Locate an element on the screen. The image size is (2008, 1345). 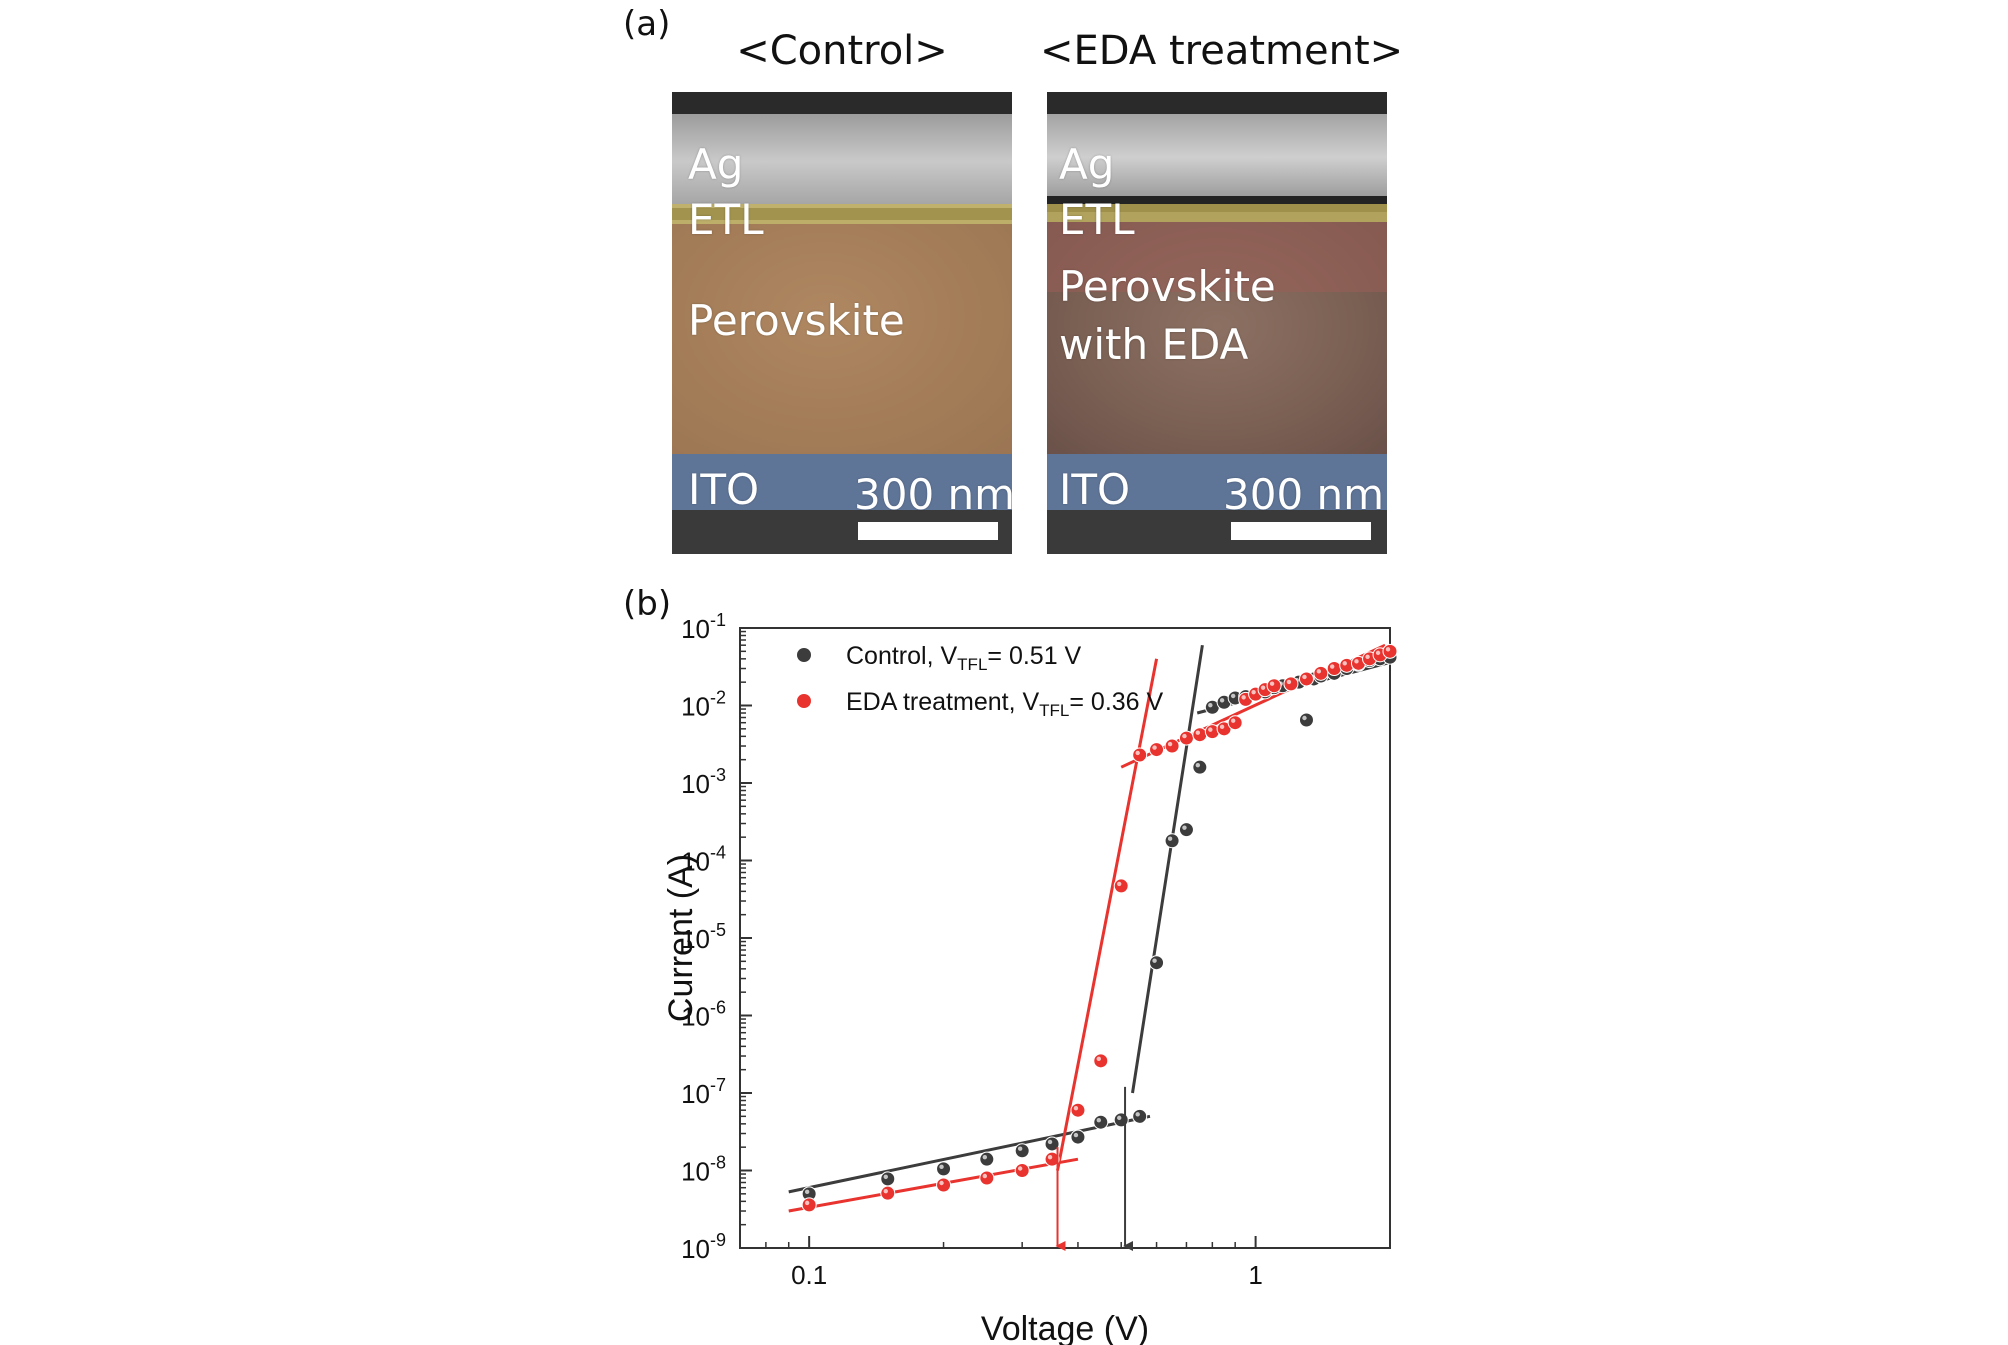
x-axis-ticks: 0.1 1 is located at coordinates (1078, 1263).